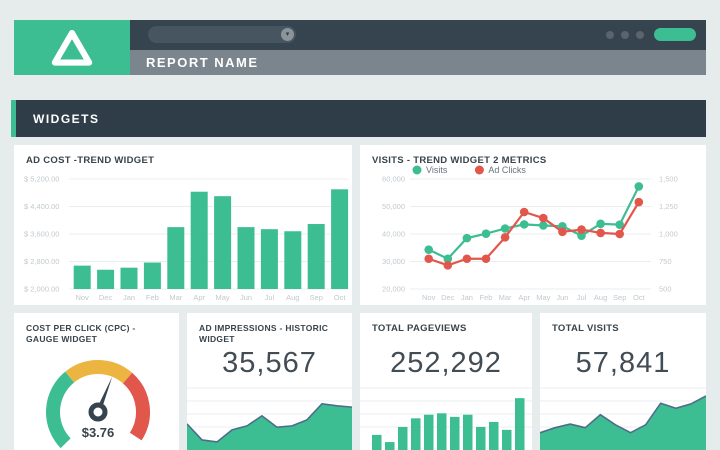 The width and height of the screenshot is (720, 450). What do you see at coordinates (98, 404) in the screenshot?
I see `cpc-gauge-chart: $3.76` at bounding box center [98, 404].